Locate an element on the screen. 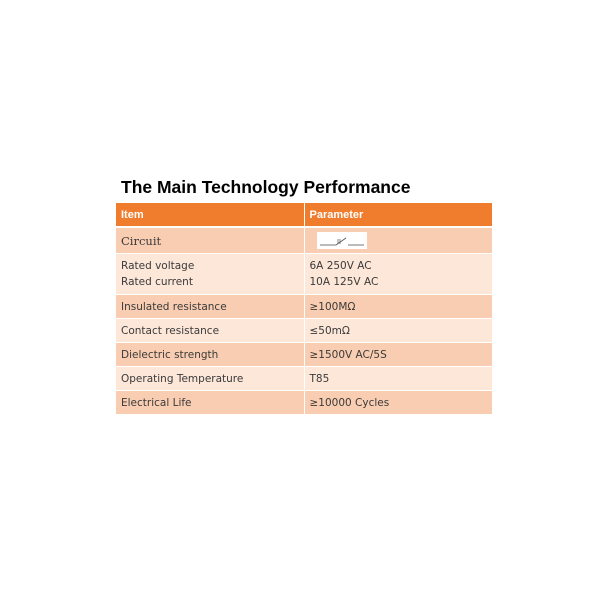  table-row: Contact resistance ≤50mΩ is located at coordinates (304, 330).